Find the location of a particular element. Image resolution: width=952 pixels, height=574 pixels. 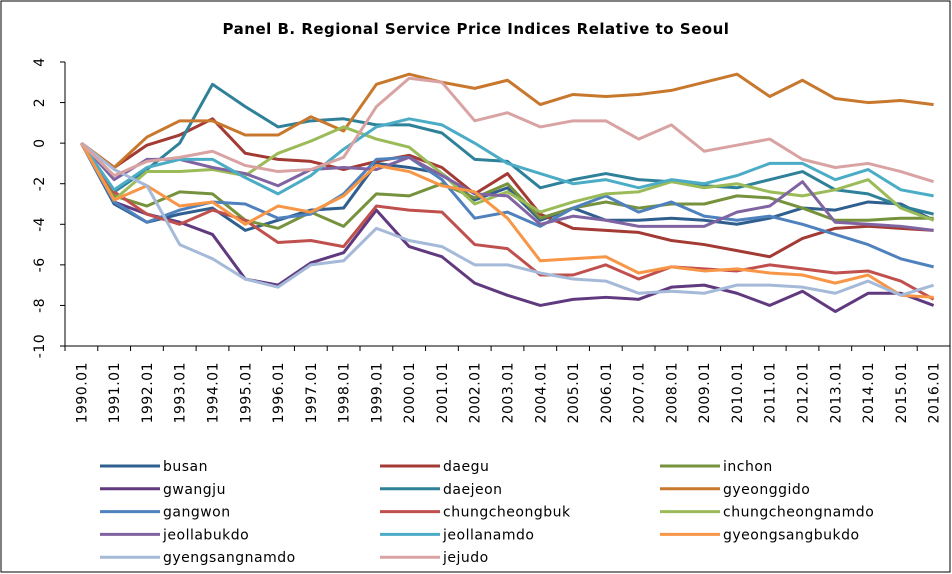

x-tick-label: 2011.01 is located at coordinates (771, 392).